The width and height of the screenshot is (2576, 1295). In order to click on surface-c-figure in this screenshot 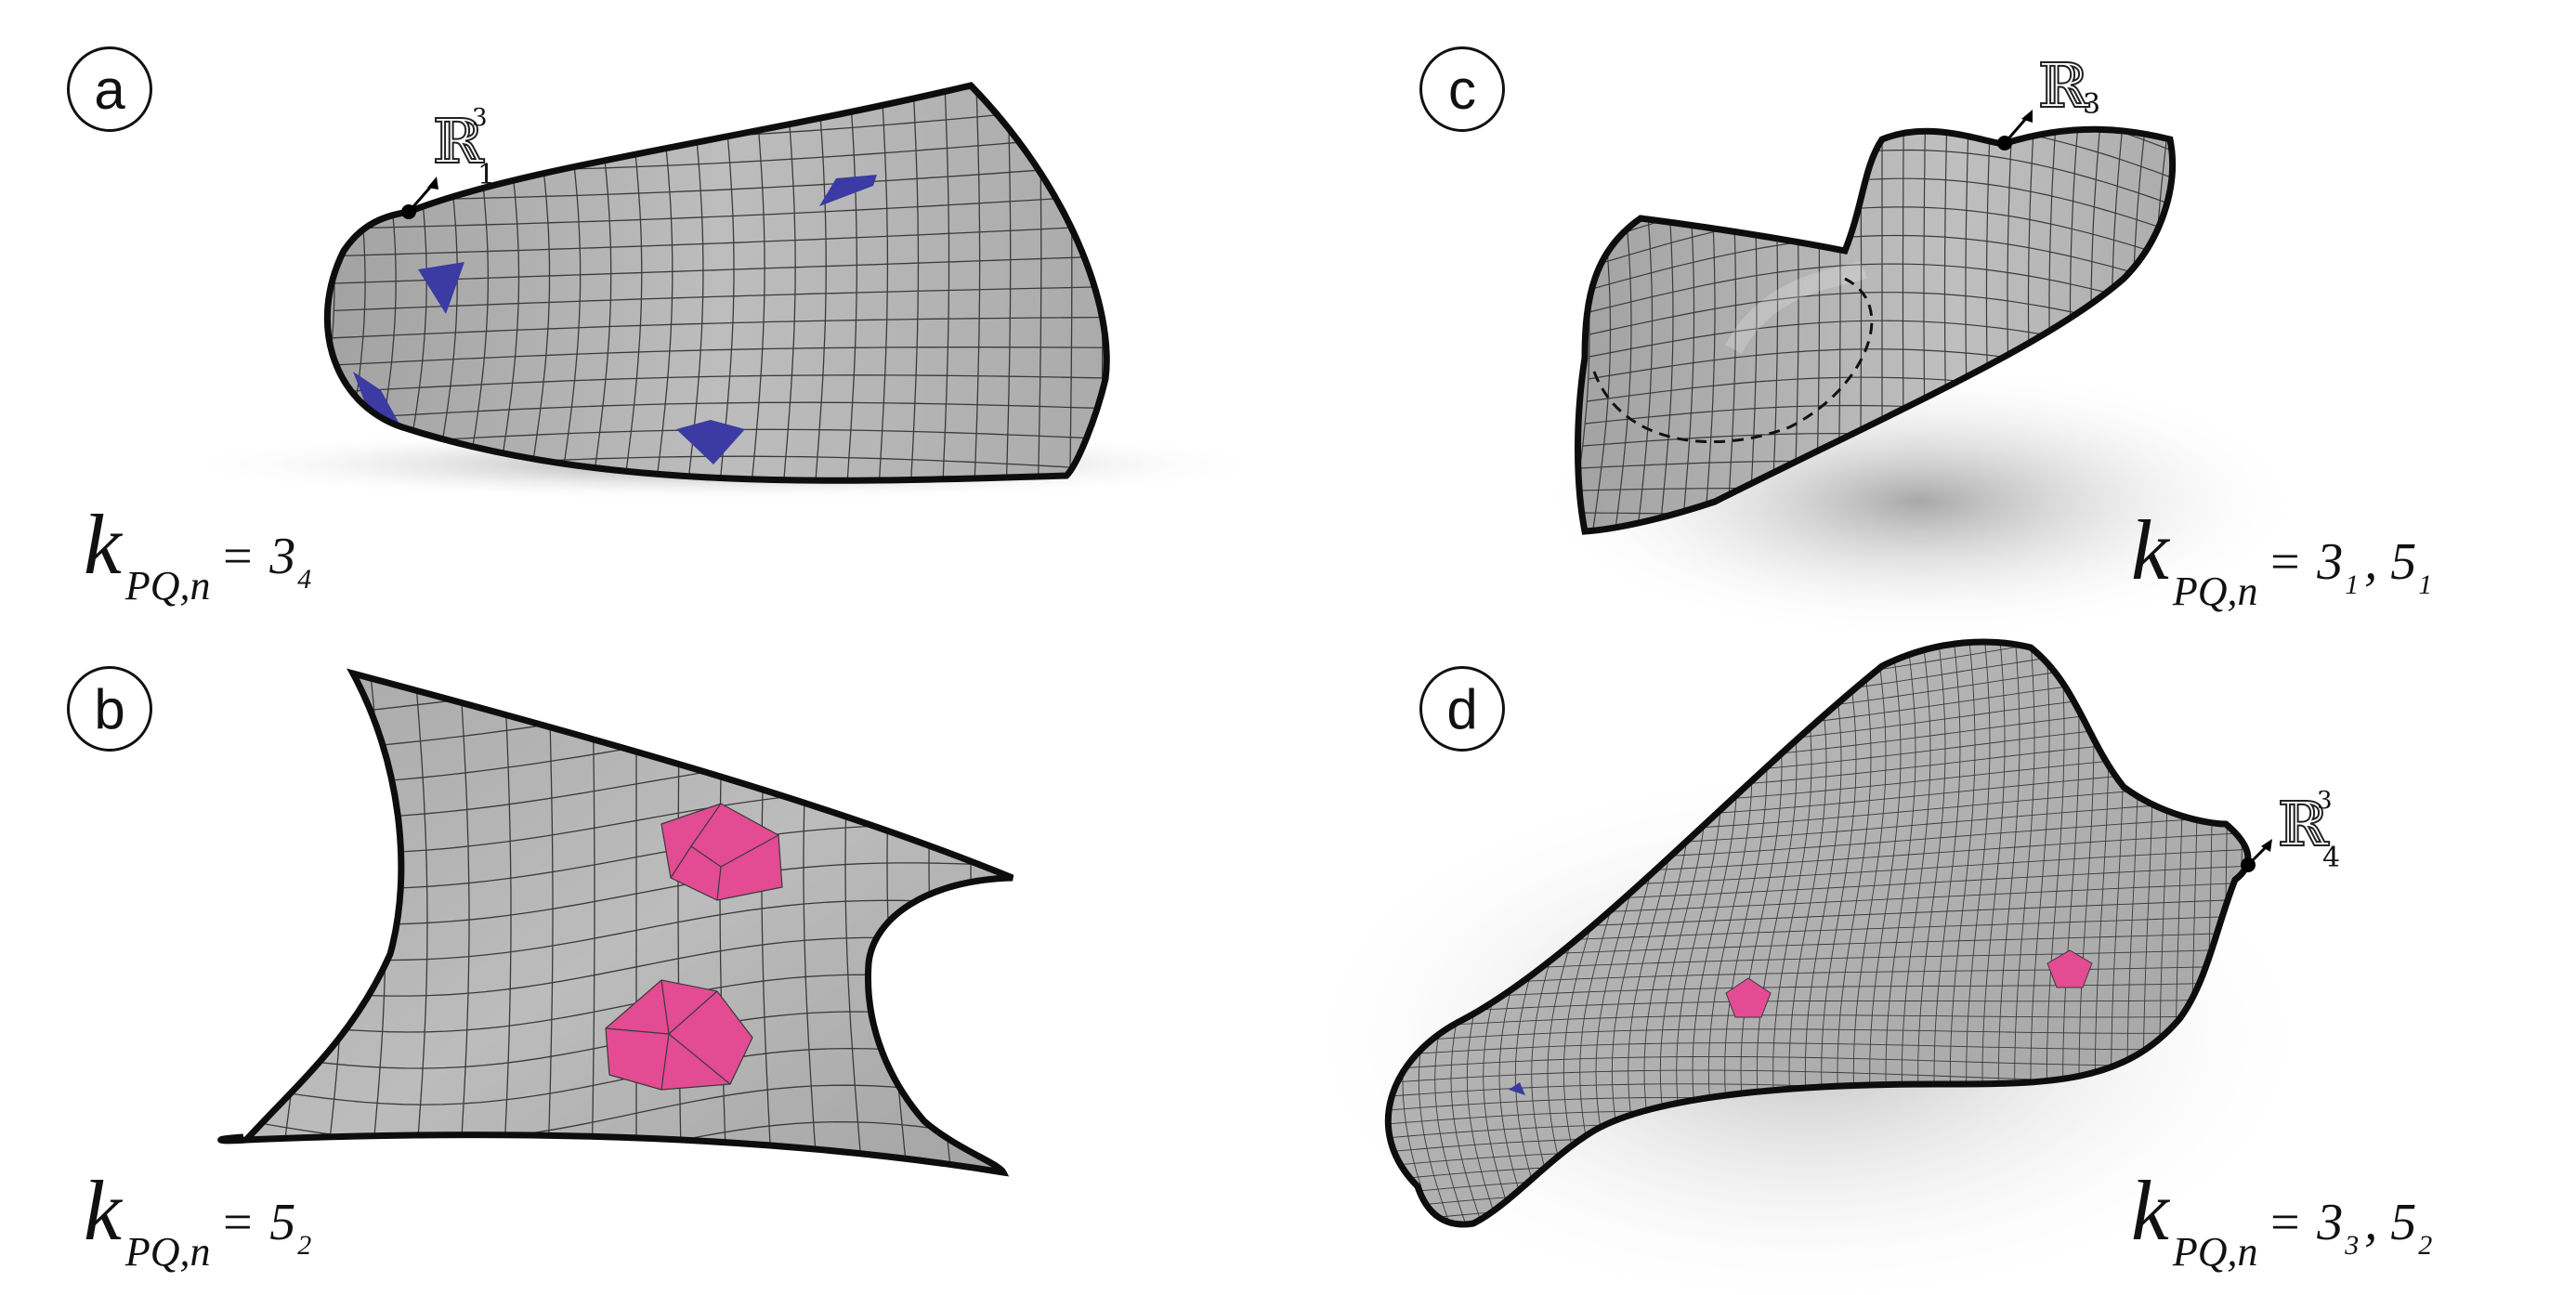, I will do `click(1919, 375)`.